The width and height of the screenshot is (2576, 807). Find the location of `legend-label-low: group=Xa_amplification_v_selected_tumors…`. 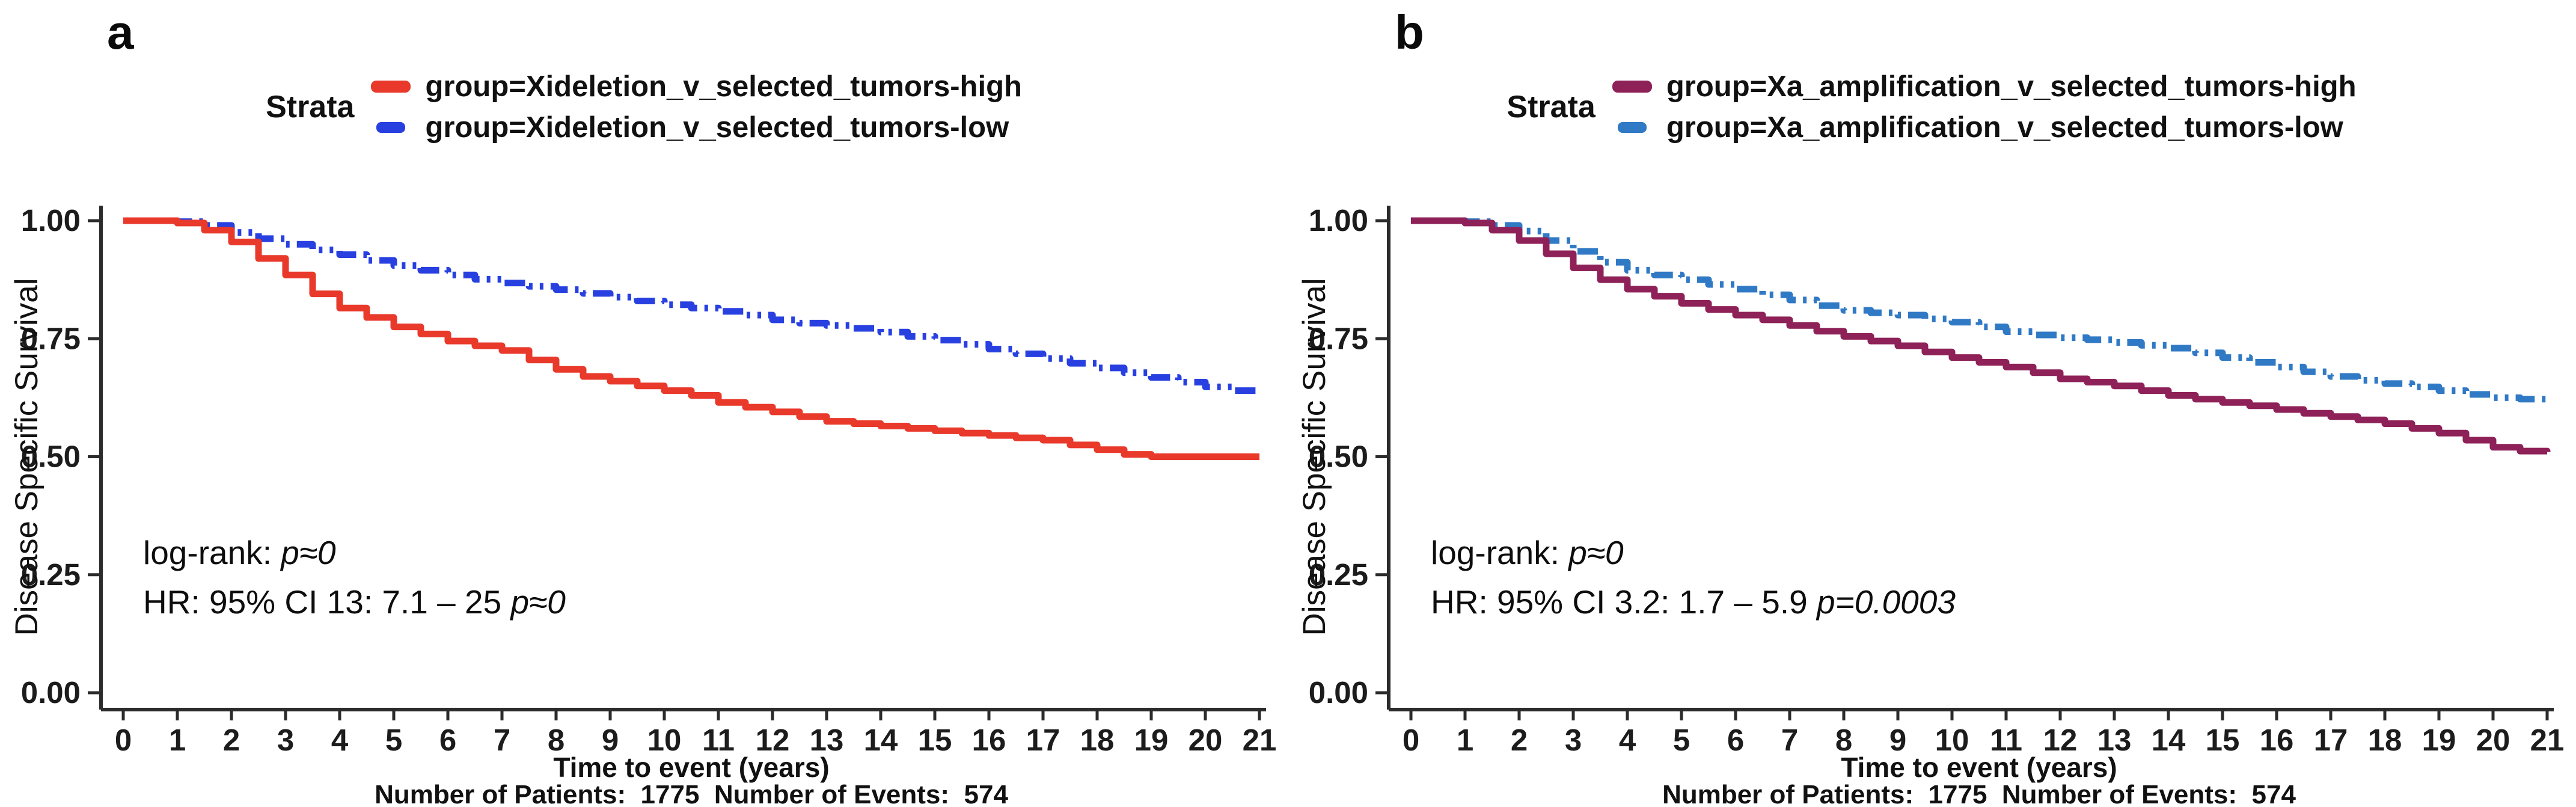

legend-label-low: group=Xa_amplification_v_selected_tumors… is located at coordinates (2004, 128).